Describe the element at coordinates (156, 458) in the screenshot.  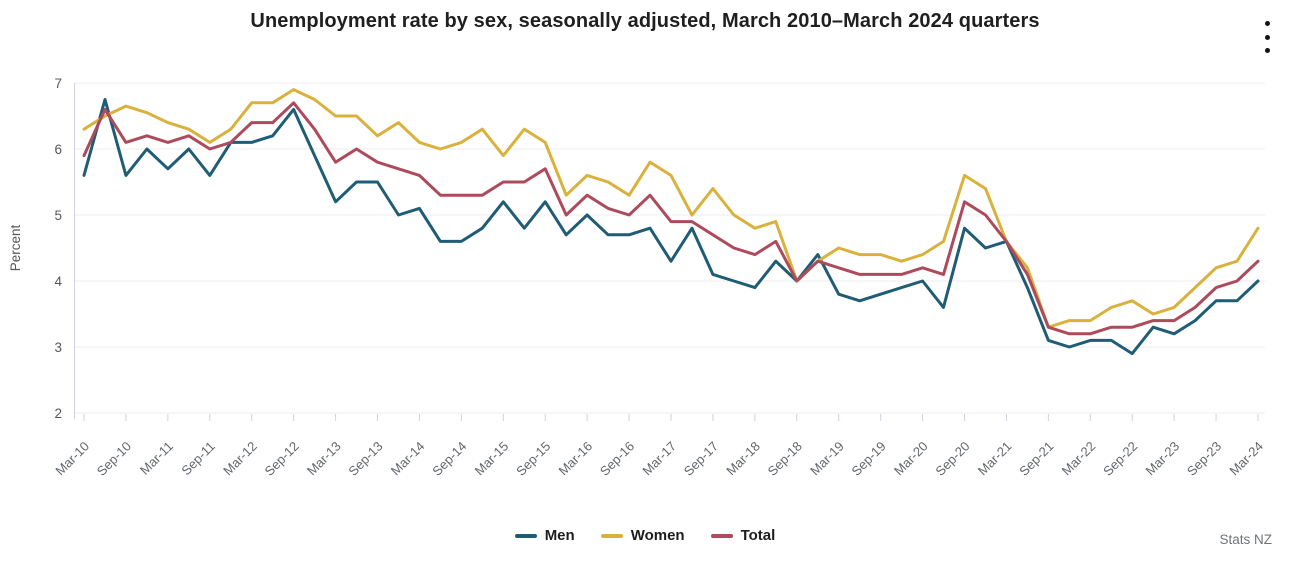
I see `x-tick-label: Mar-11` at that location.